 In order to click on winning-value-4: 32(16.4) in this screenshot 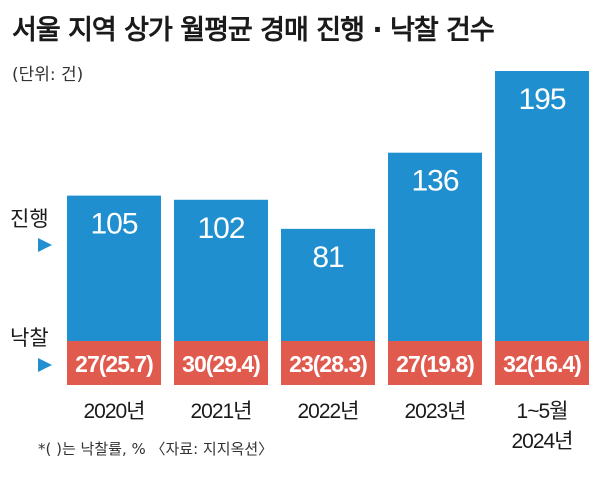, I will do `click(542, 364)`.